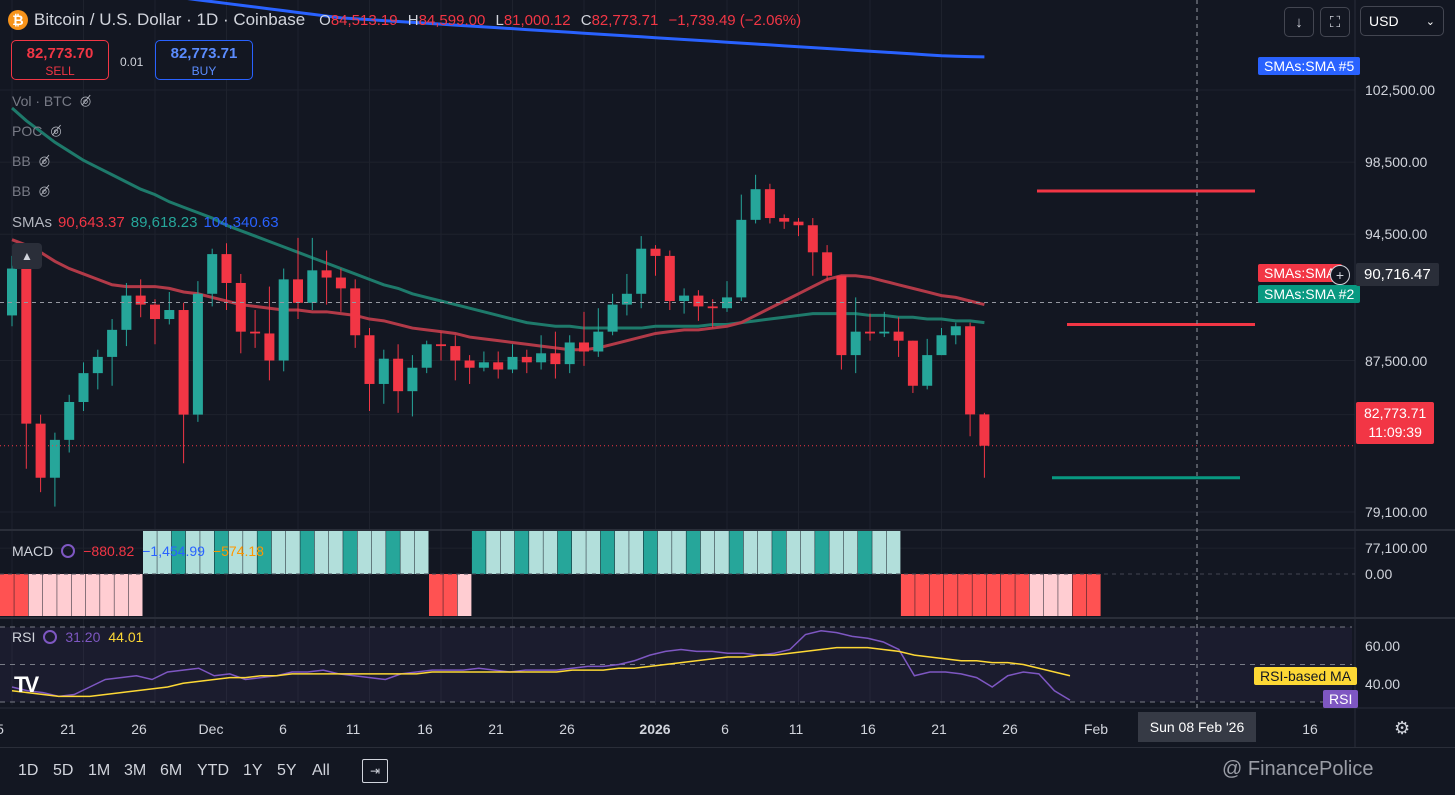 The image size is (1455, 795). What do you see at coordinates (1396, 360) in the screenshot?
I see `price-tick: 87,500.00` at bounding box center [1396, 360].